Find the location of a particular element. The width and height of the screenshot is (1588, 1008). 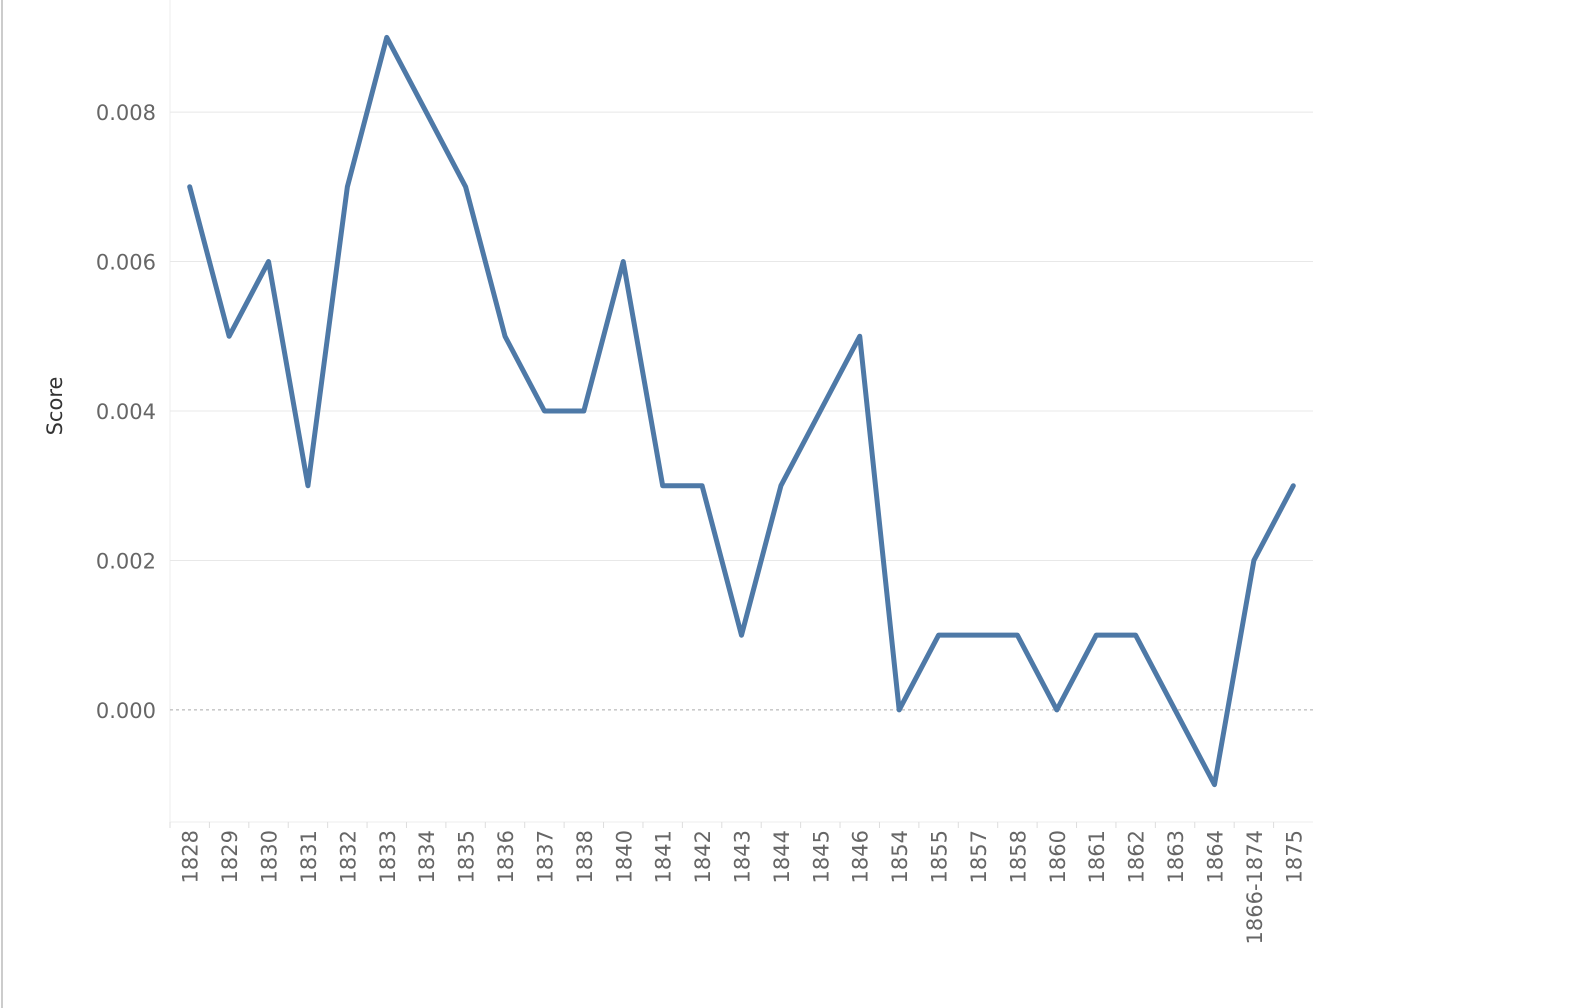

x-tick-label: 1858 is located at coordinates (1018, 856).